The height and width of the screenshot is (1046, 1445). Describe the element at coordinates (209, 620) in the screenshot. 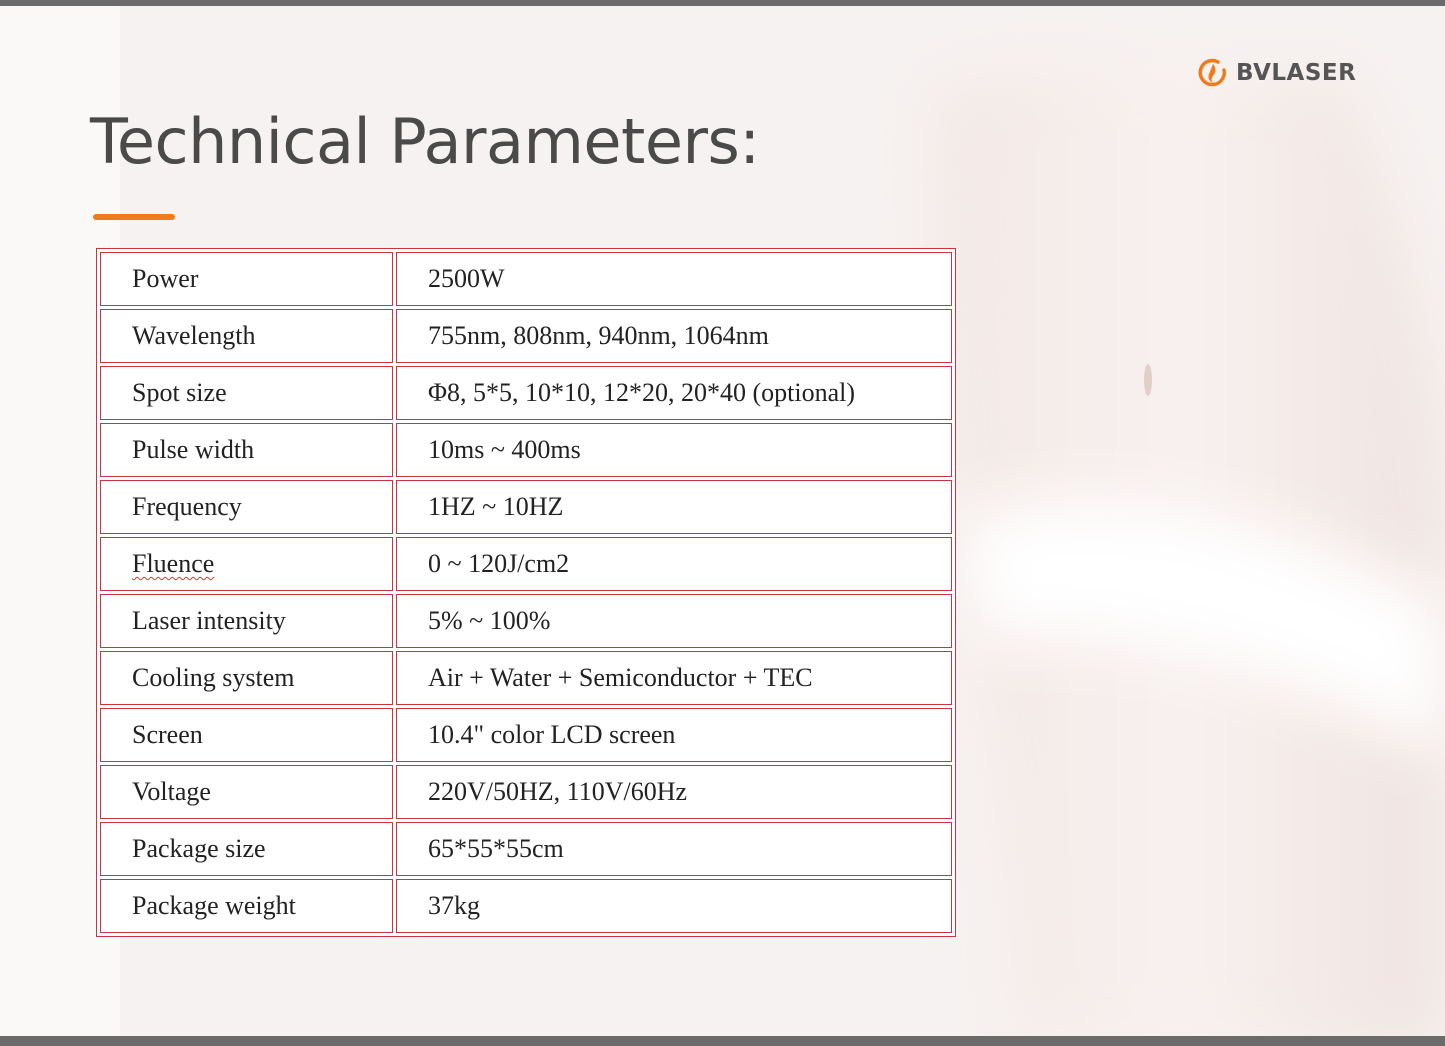

I see `parameter-name: Laser intensity` at that location.